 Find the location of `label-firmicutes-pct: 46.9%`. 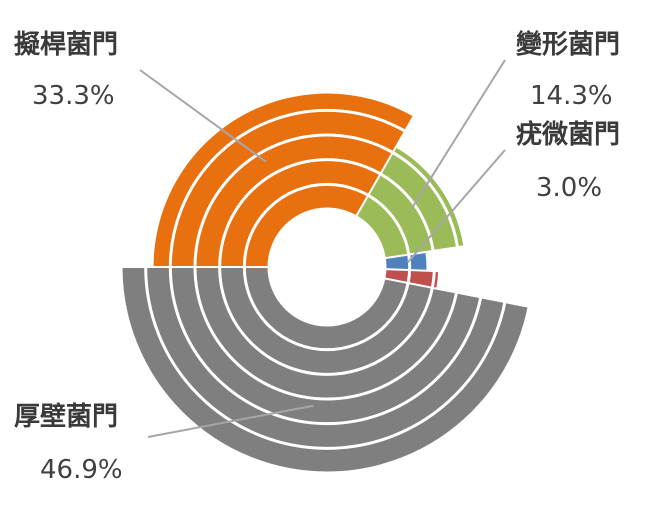

label-firmicutes-pct: 46.9% is located at coordinates (81, 470).